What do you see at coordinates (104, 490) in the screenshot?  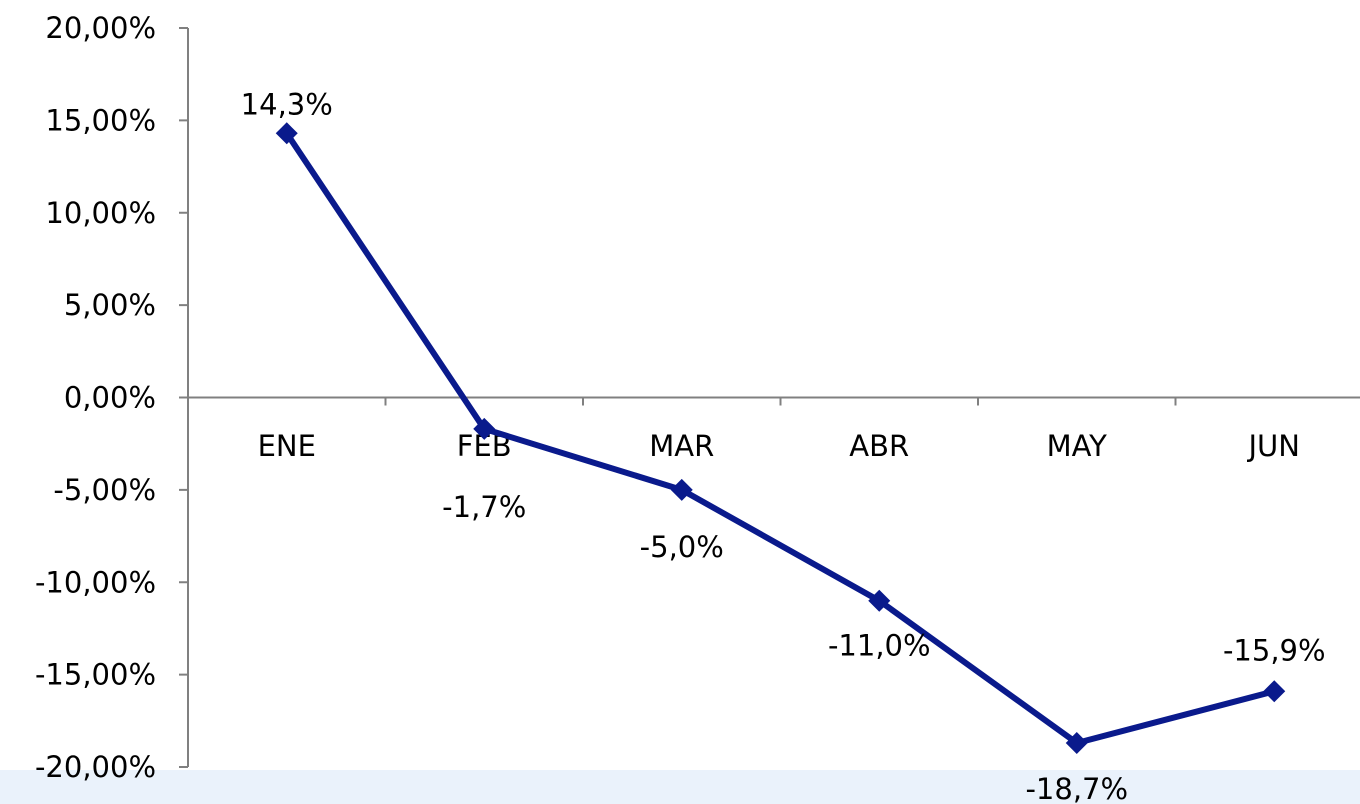 I see `y-tick-label: -5,00%` at bounding box center [104, 490].